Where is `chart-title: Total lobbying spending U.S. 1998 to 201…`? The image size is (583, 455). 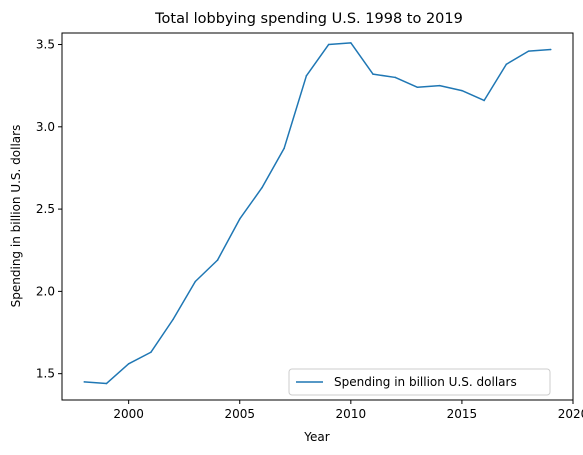
chart-title: Total lobbying spending U.S. 1998 to 201… is located at coordinates (308, 19).